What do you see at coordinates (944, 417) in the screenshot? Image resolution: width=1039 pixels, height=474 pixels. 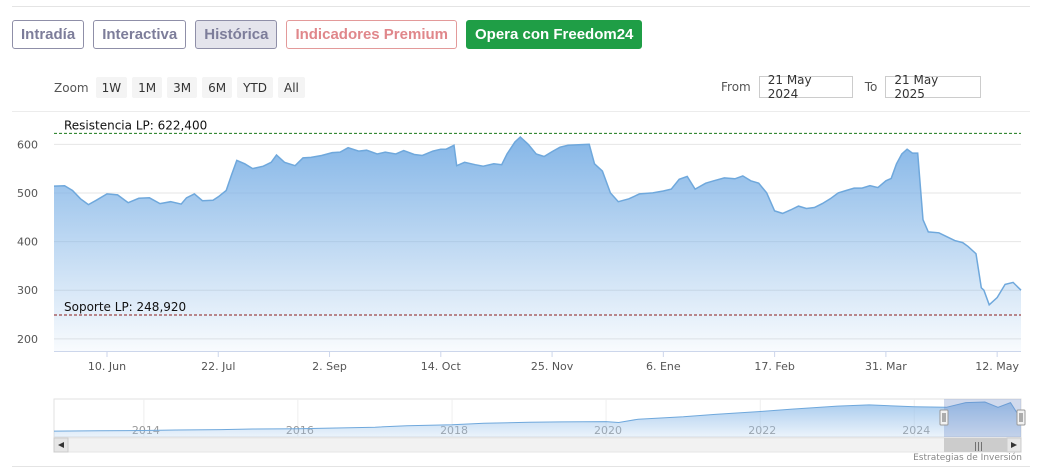 I see `navigator-left-handle` at bounding box center [944, 417].